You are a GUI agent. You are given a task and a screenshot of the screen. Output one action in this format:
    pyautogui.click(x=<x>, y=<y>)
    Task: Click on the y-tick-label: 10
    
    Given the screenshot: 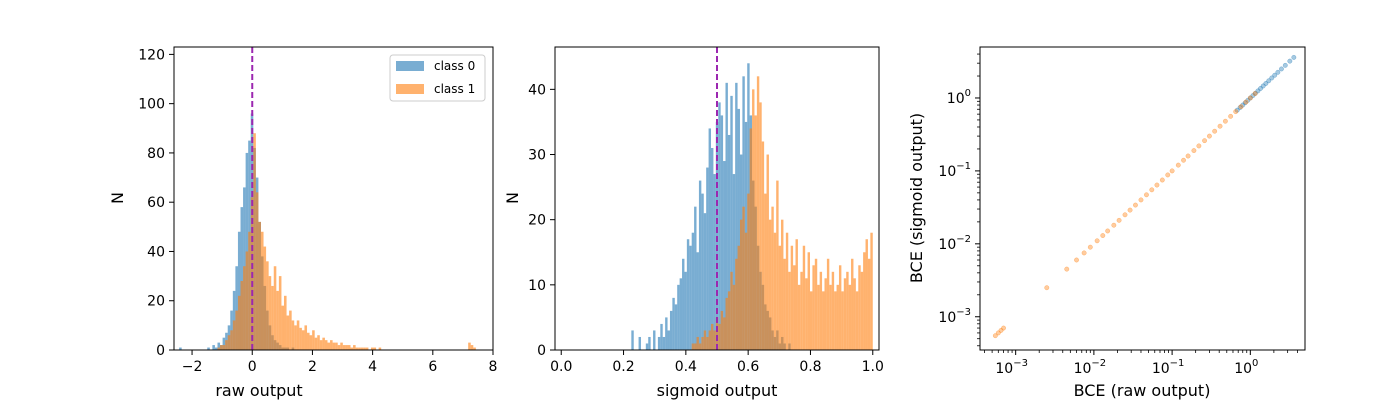 What is the action you would take?
    pyautogui.click(x=537, y=286)
    